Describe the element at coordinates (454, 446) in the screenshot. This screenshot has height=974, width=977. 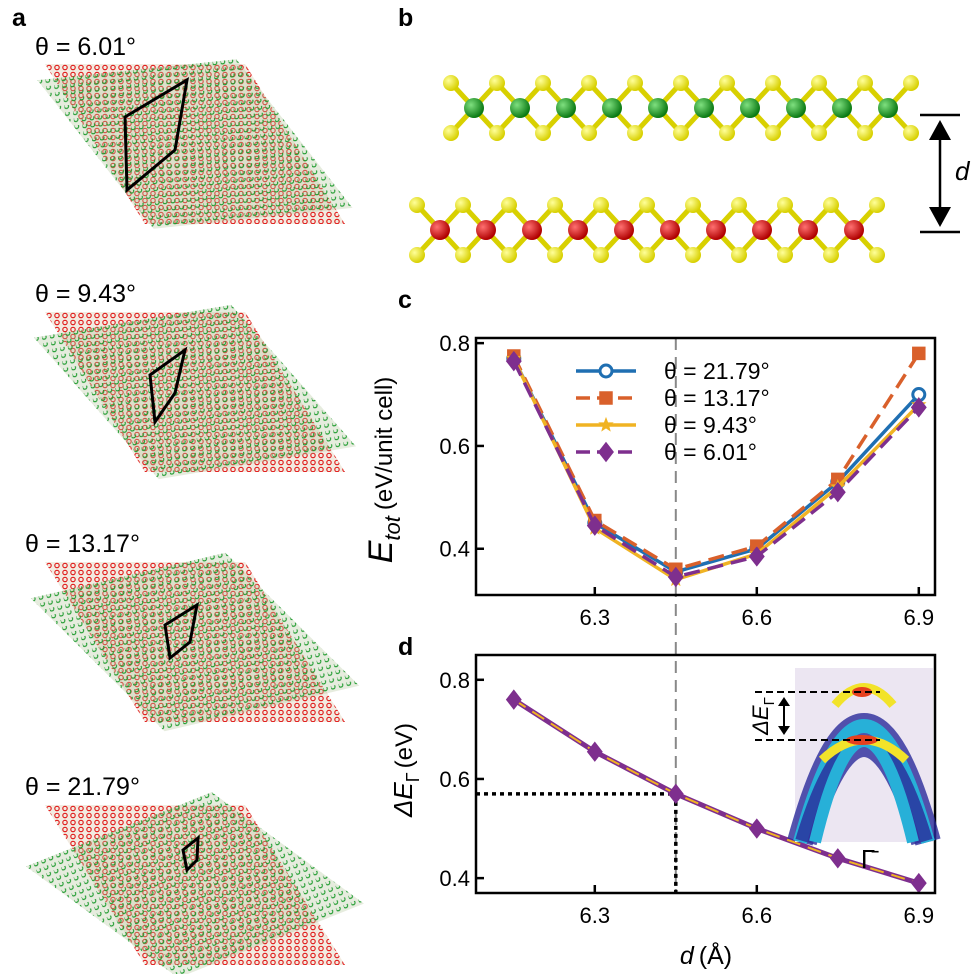
I see `y-tick-label: 0.6` at that location.